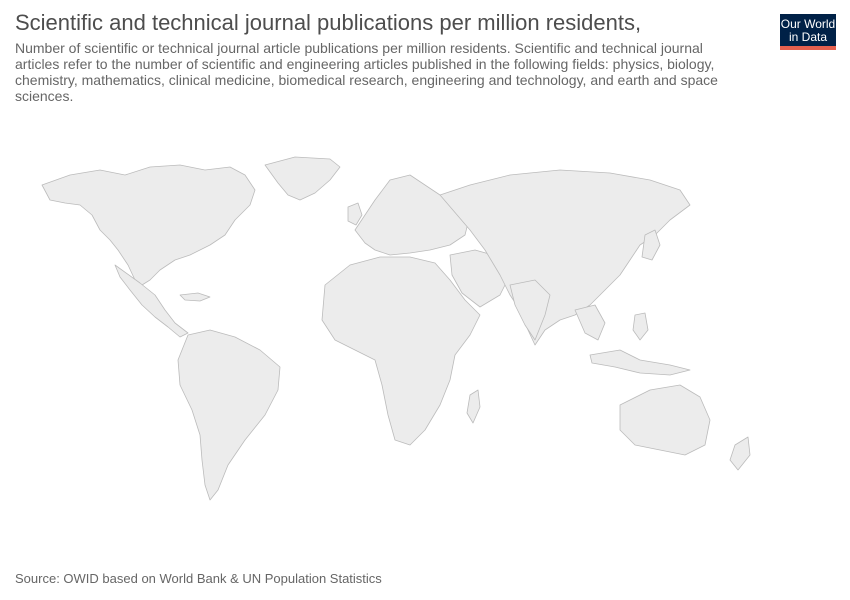  Describe the element at coordinates (412, 215) in the screenshot. I see `region-europe` at that location.